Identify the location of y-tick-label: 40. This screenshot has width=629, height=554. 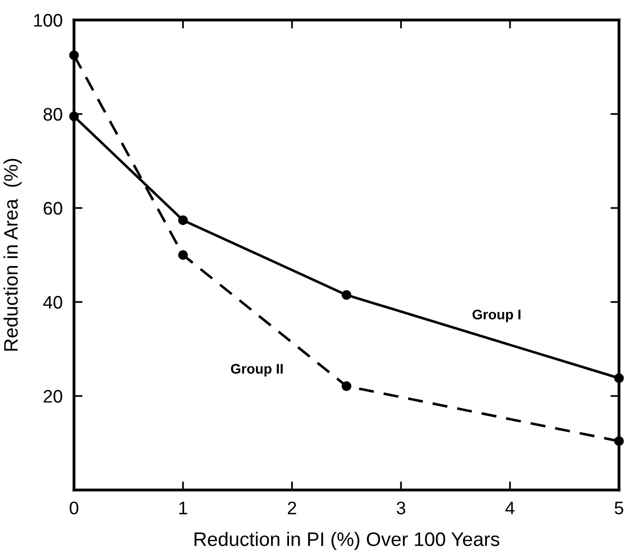
(52, 302).